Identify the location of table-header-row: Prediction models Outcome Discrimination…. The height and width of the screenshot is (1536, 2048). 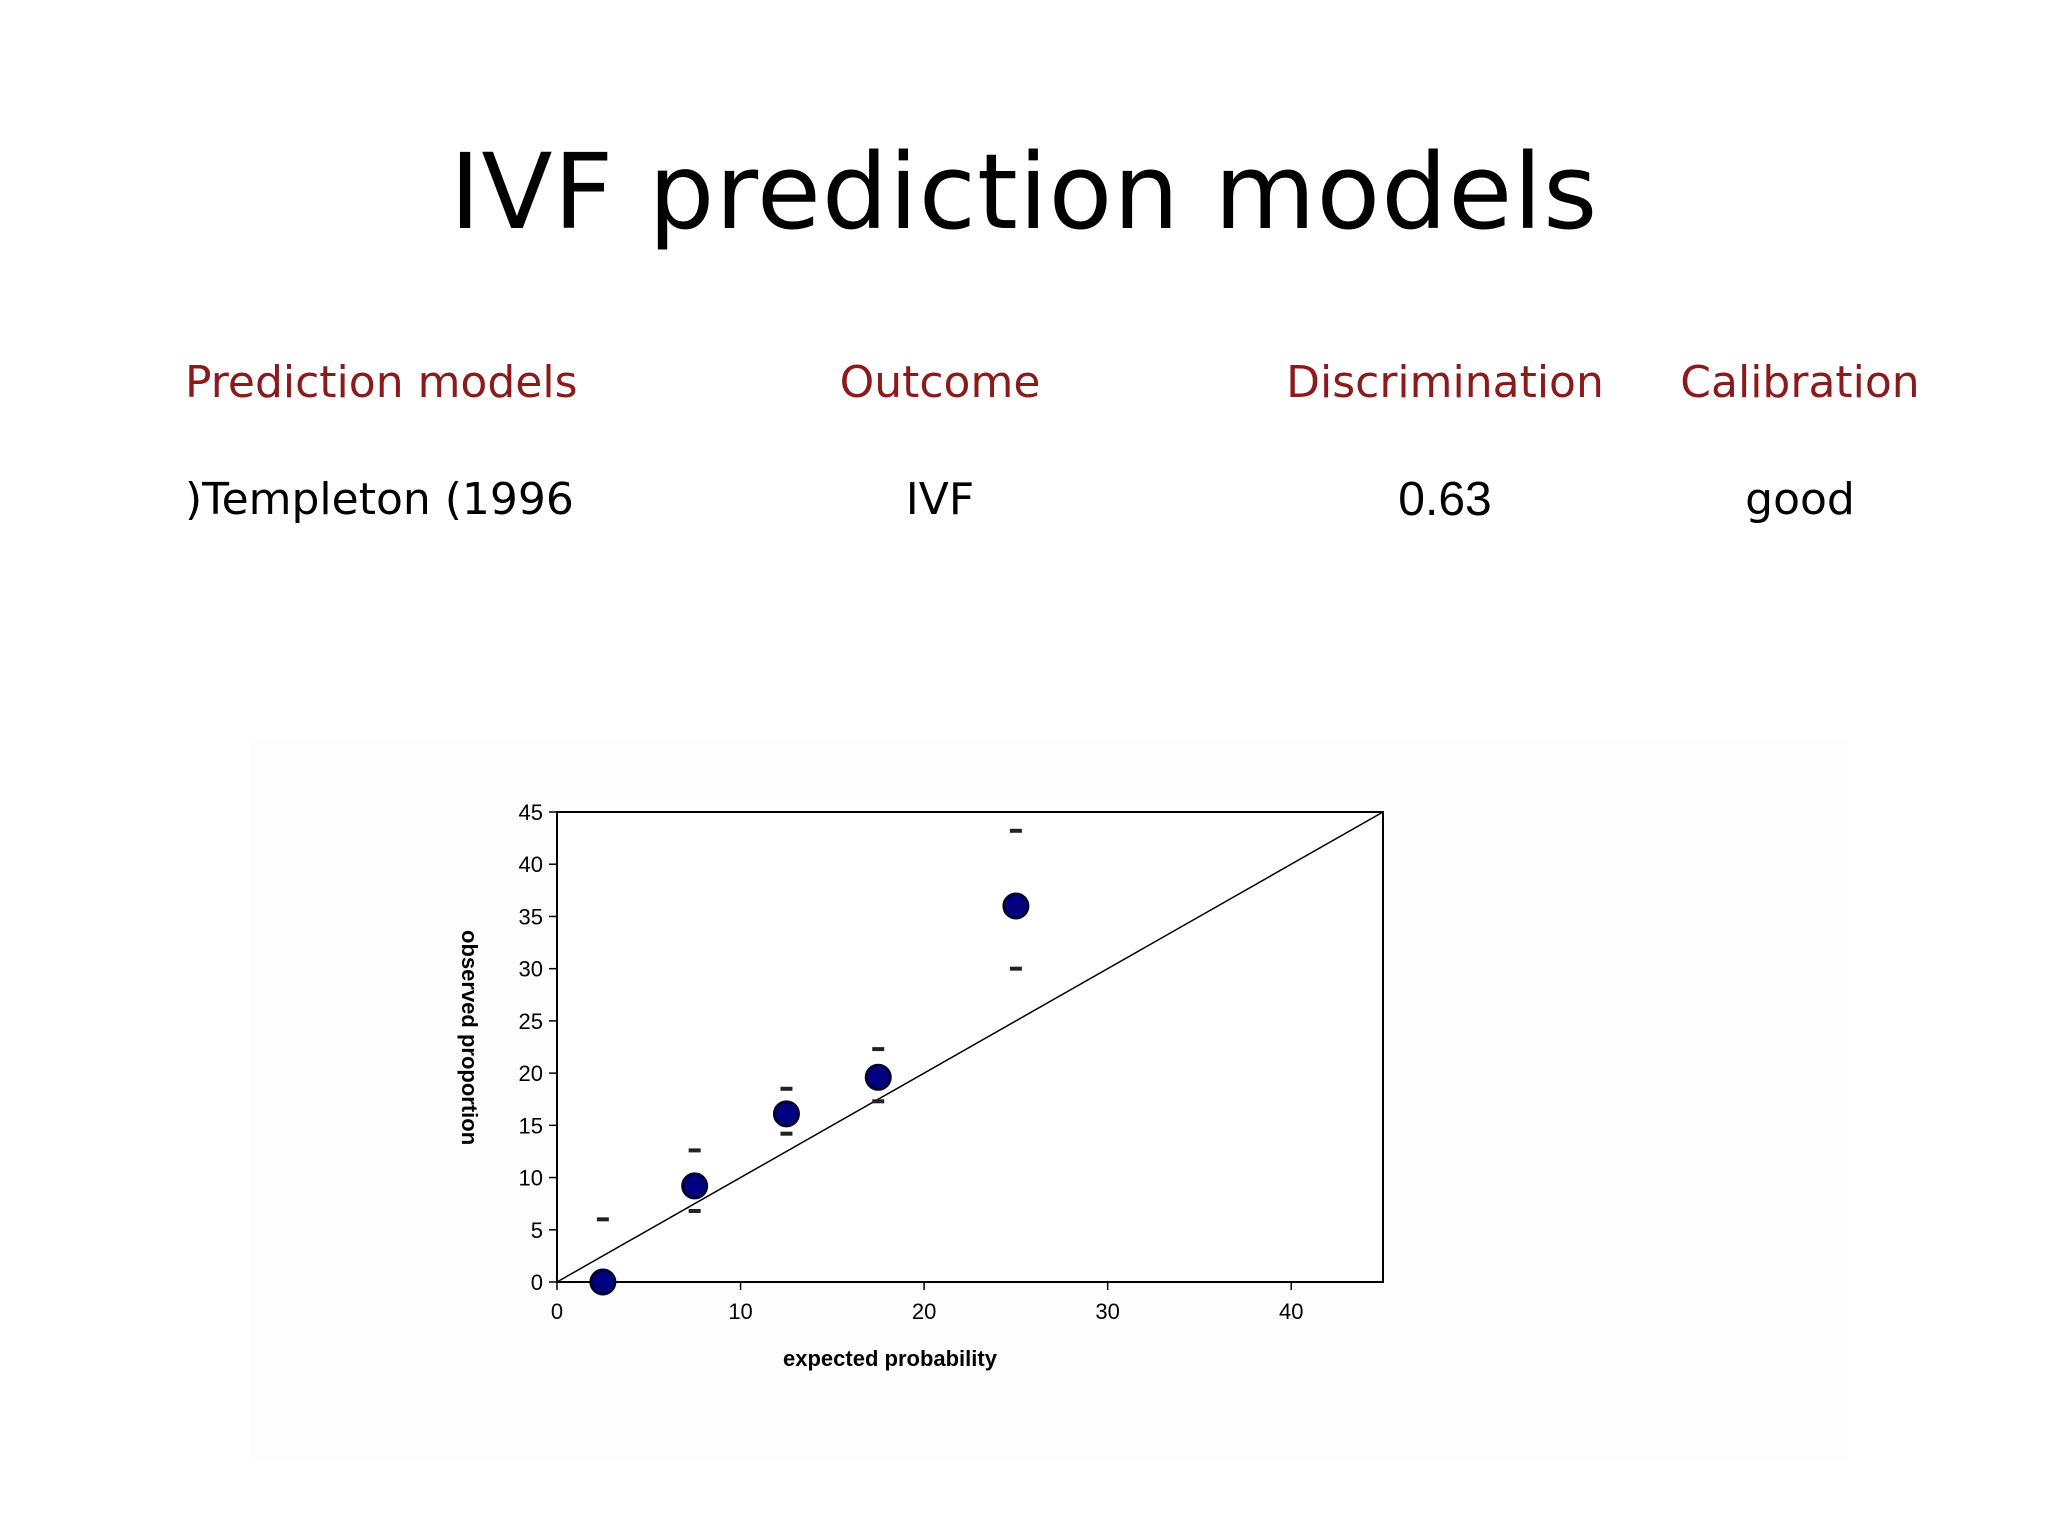
(1024, 383).